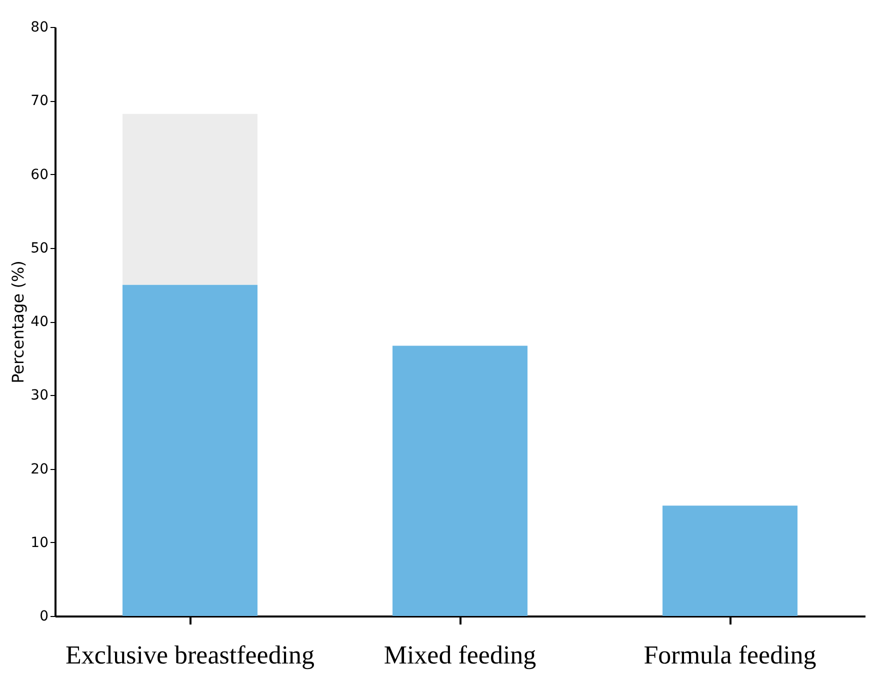  What do you see at coordinates (18, 322) in the screenshot?
I see `y-axis-title: Percentage (%)` at bounding box center [18, 322].